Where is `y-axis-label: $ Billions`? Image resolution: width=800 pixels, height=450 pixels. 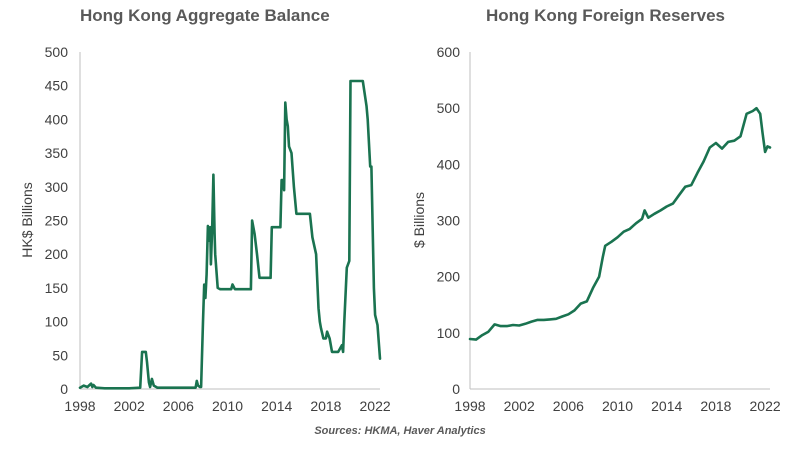 y-axis-label: $ Billions is located at coordinates (419, 220).